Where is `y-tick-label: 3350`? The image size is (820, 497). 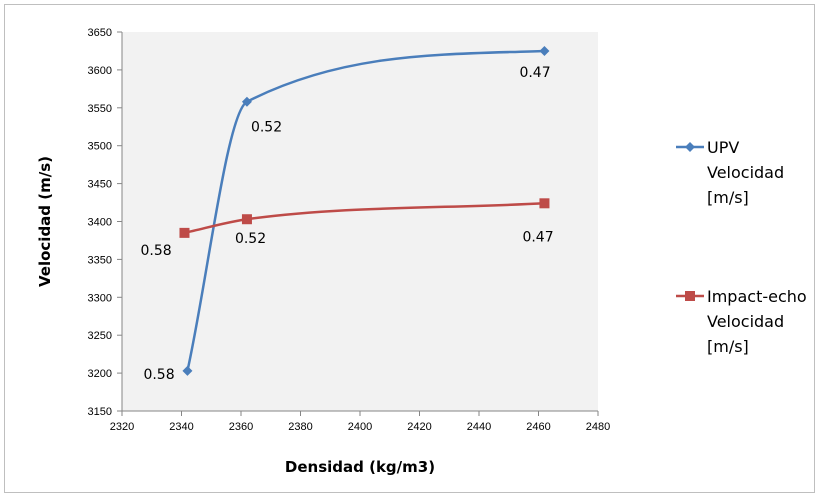
y-tick-label: 3350 is located at coordinates (100, 260).